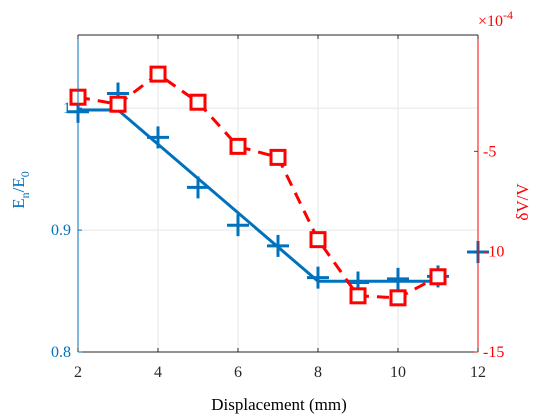  Describe the element at coordinates (478, 372) in the screenshot. I see `x-tick-label: 12` at that location.